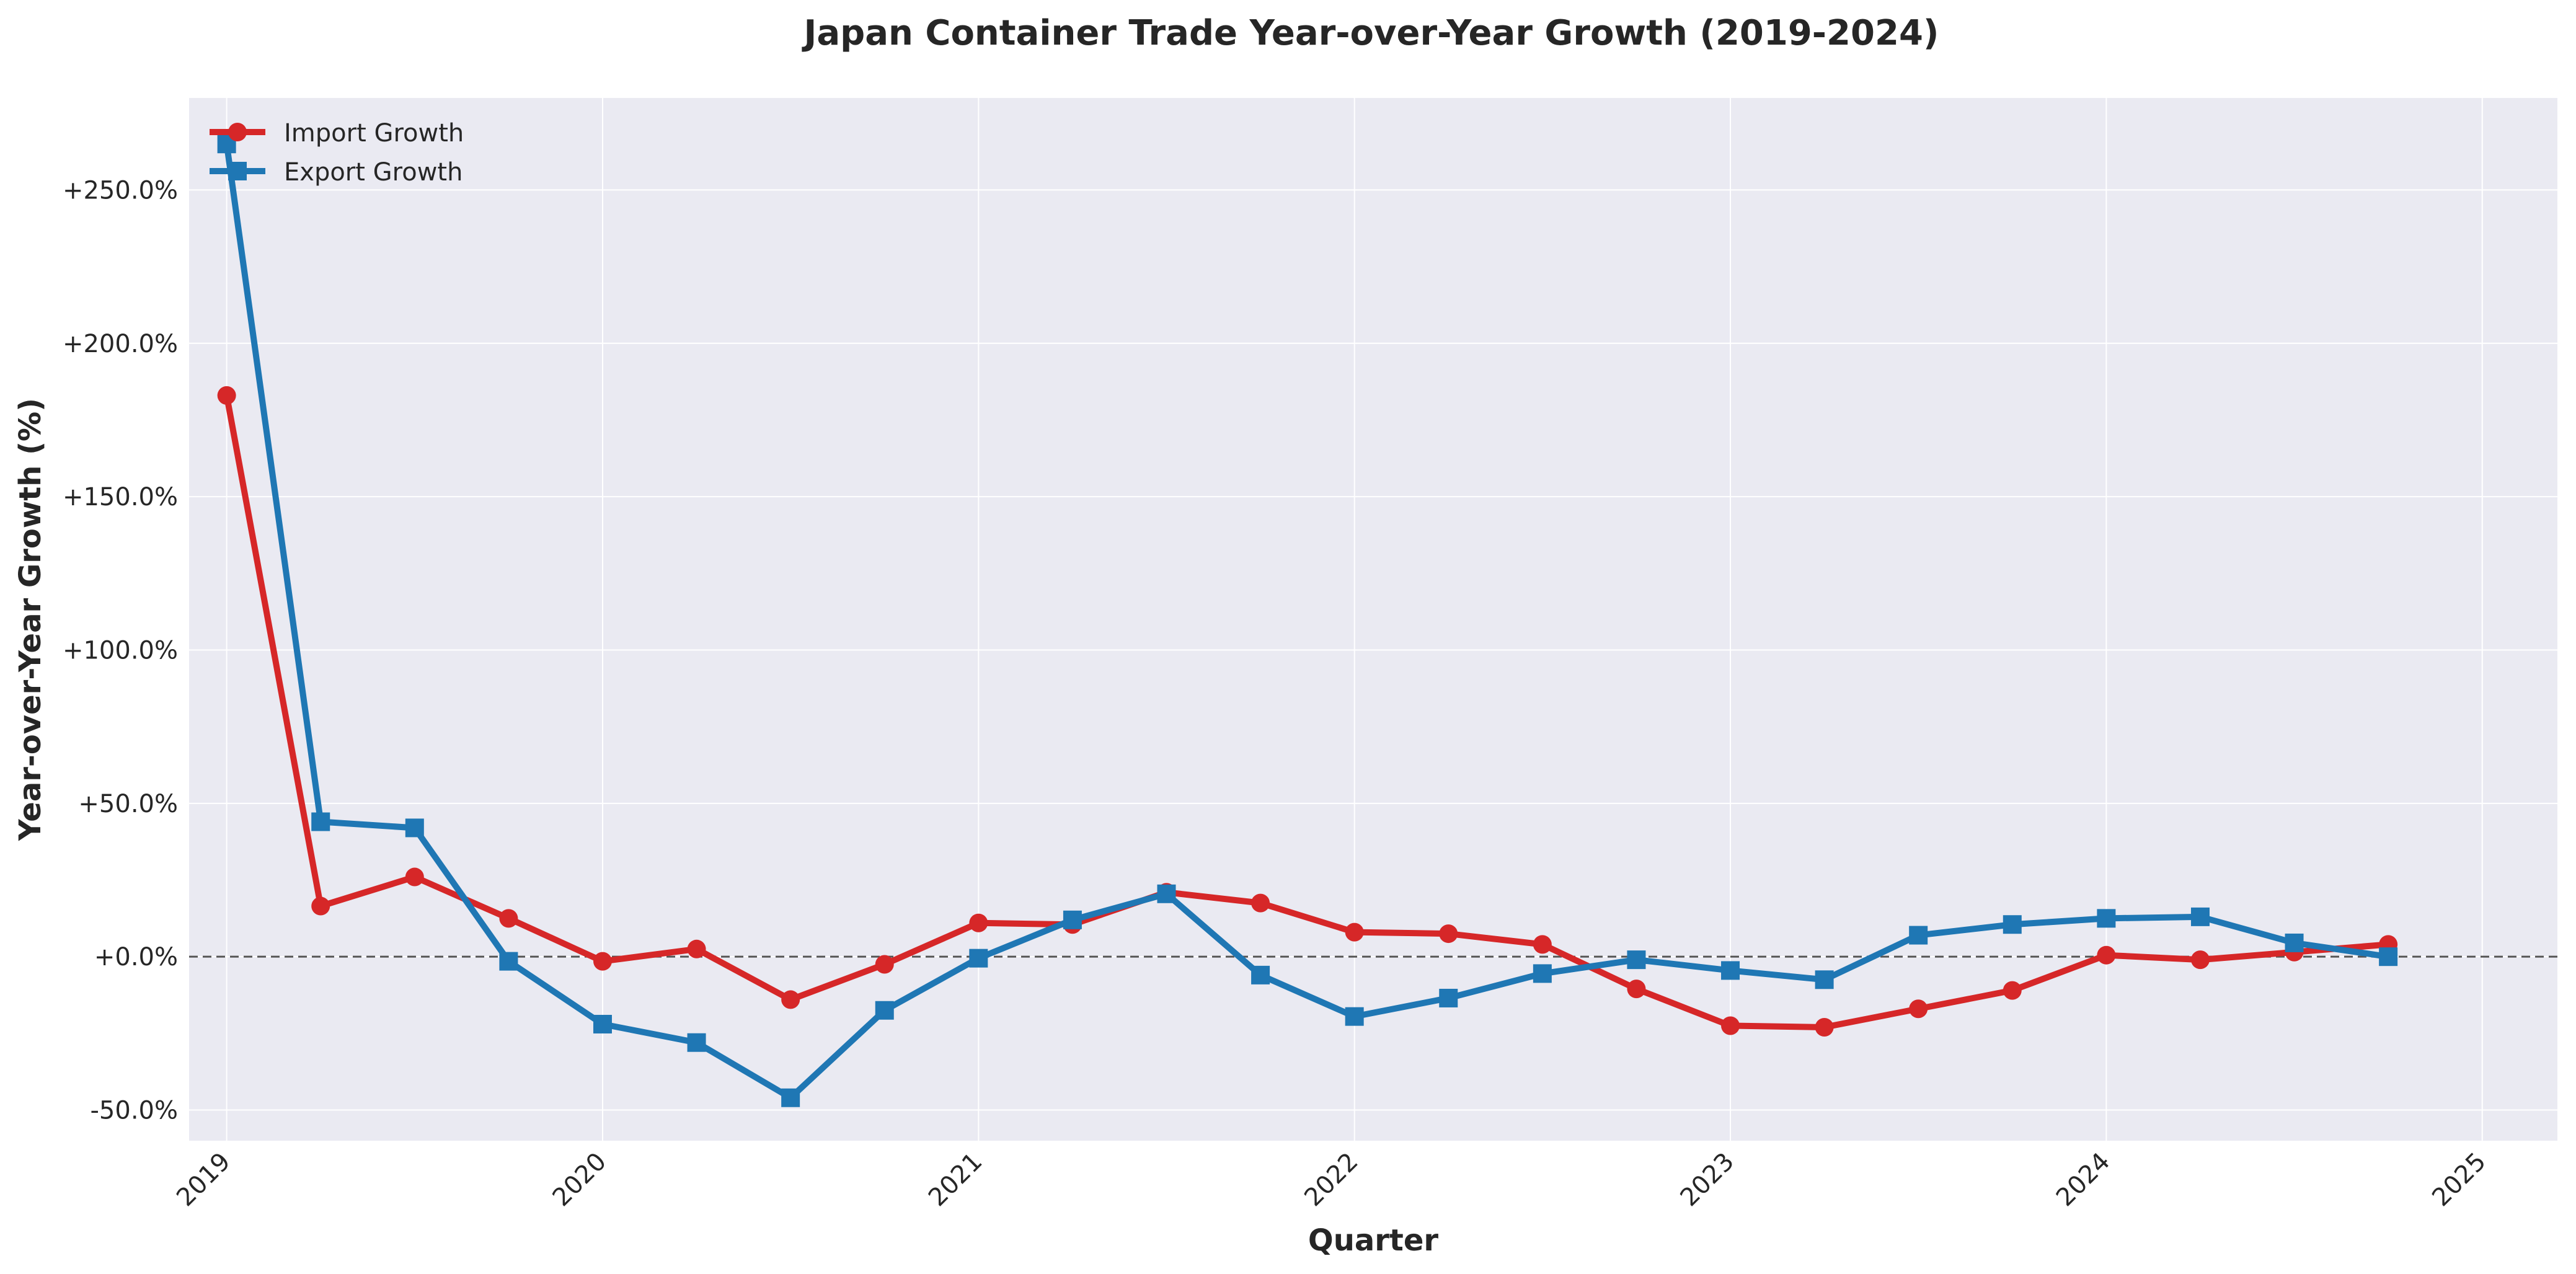 The height and width of the screenshot is (1274, 2576). Describe the element at coordinates (238, 171) in the screenshot. I see `legend-export-marker` at that location.